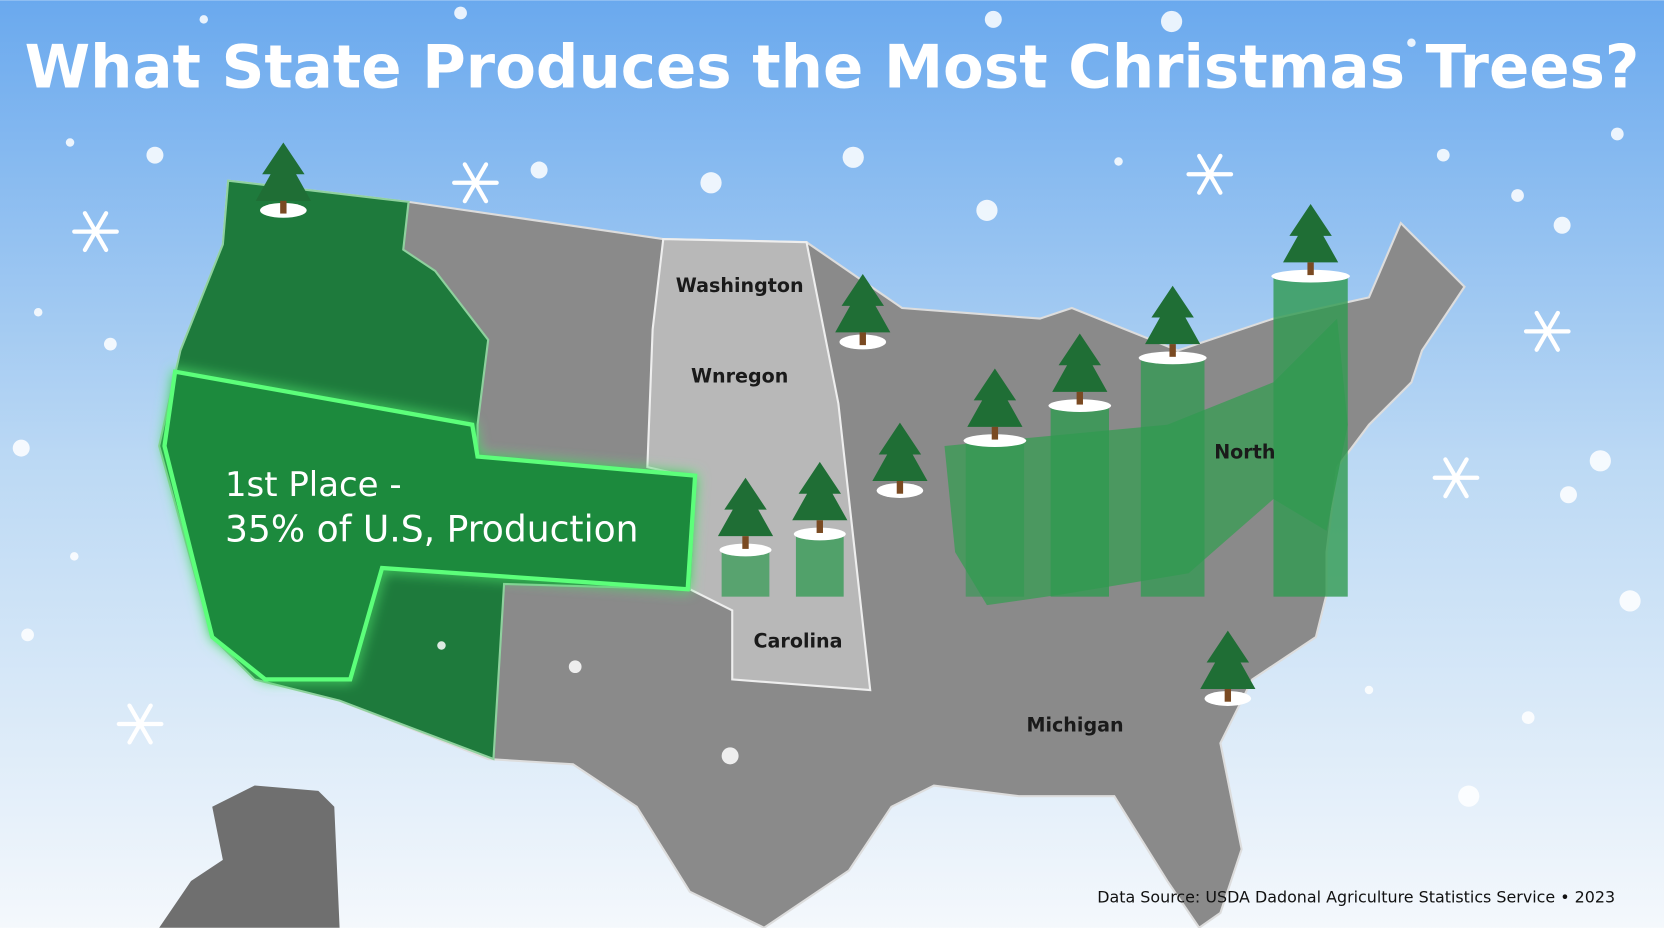  I want to click on state-label: Wnregon, so click(739, 375).